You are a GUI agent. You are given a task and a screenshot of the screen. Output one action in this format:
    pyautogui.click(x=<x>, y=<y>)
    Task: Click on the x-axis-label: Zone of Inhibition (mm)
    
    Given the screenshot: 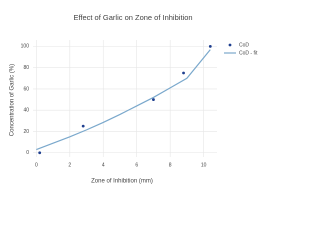 What is the action you would take?
    pyautogui.click(x=122, y=182)
    